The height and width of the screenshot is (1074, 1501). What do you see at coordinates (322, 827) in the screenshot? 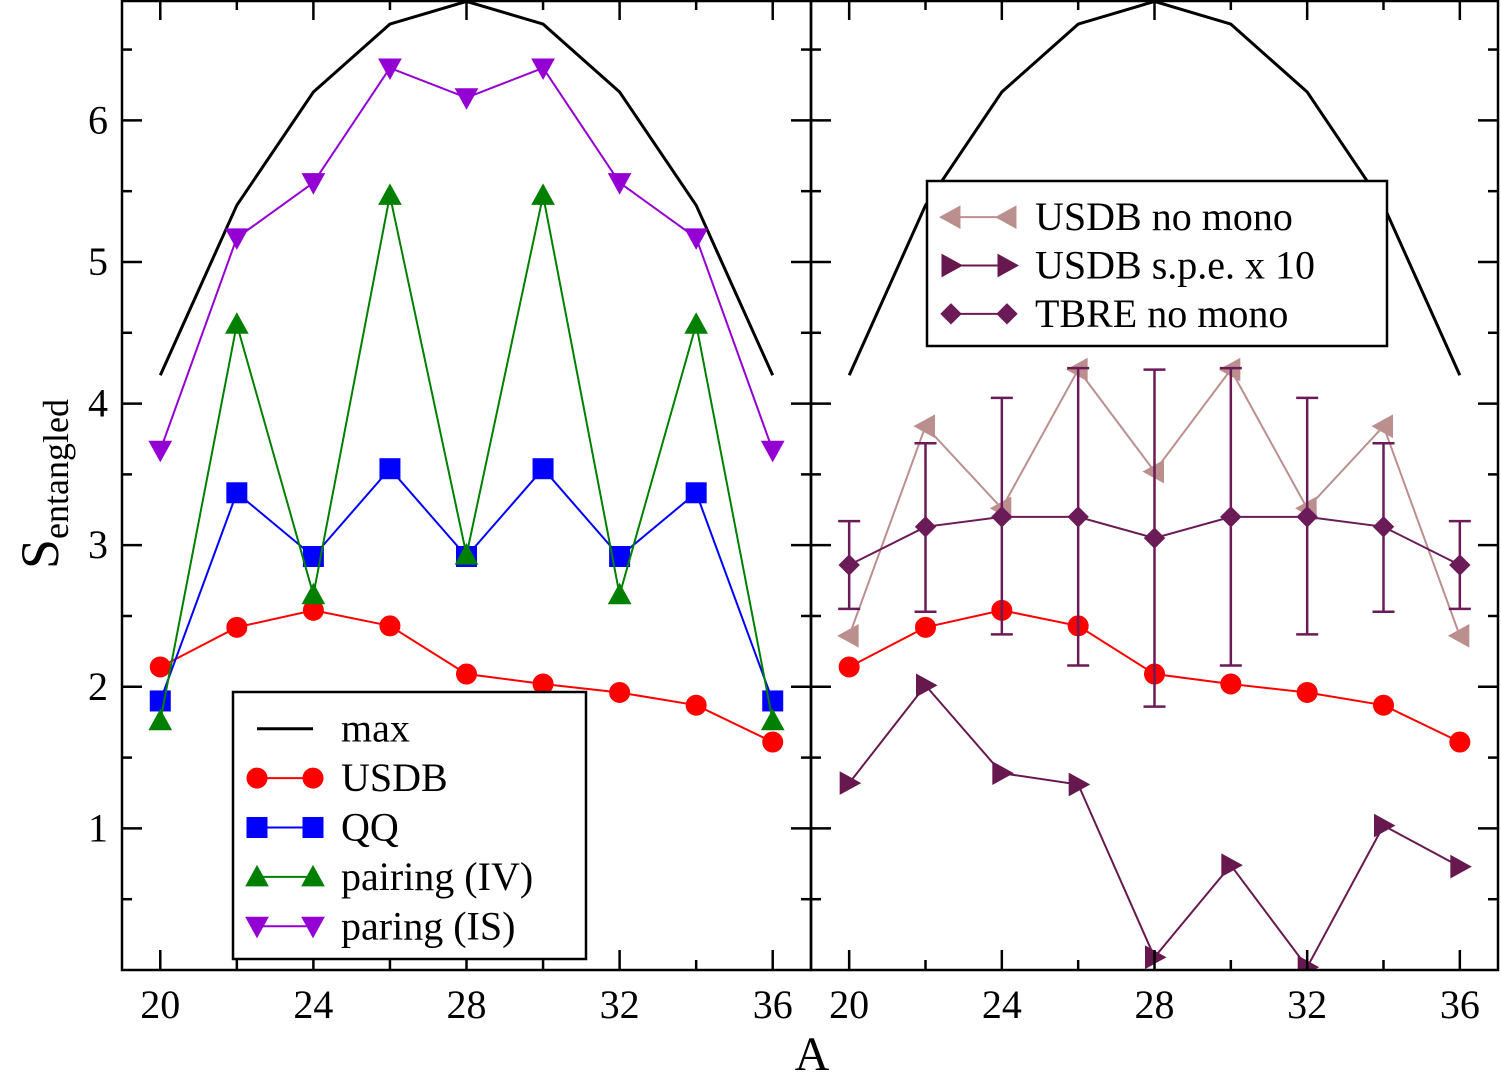
I see `legend-item-qq: QQ` at bounding box center [322, 827].